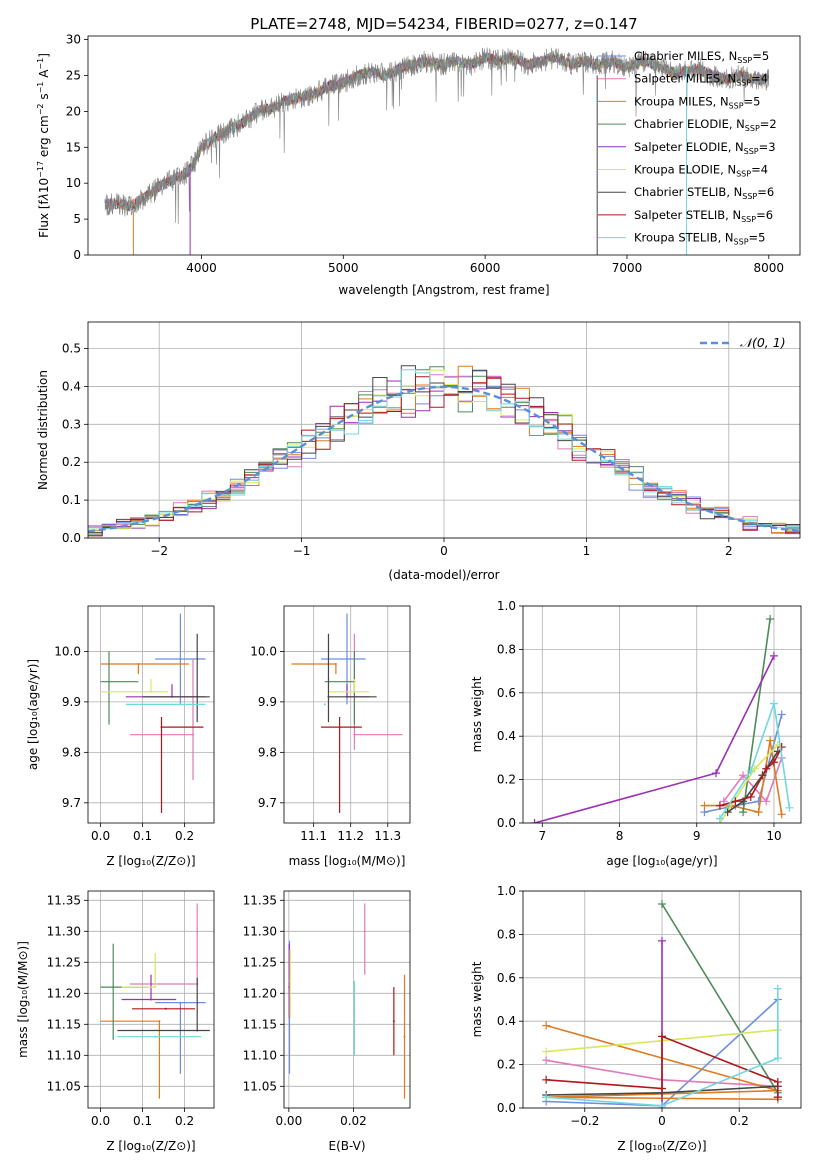  I want to click on y-tick-label: 0, so click(77, 255).